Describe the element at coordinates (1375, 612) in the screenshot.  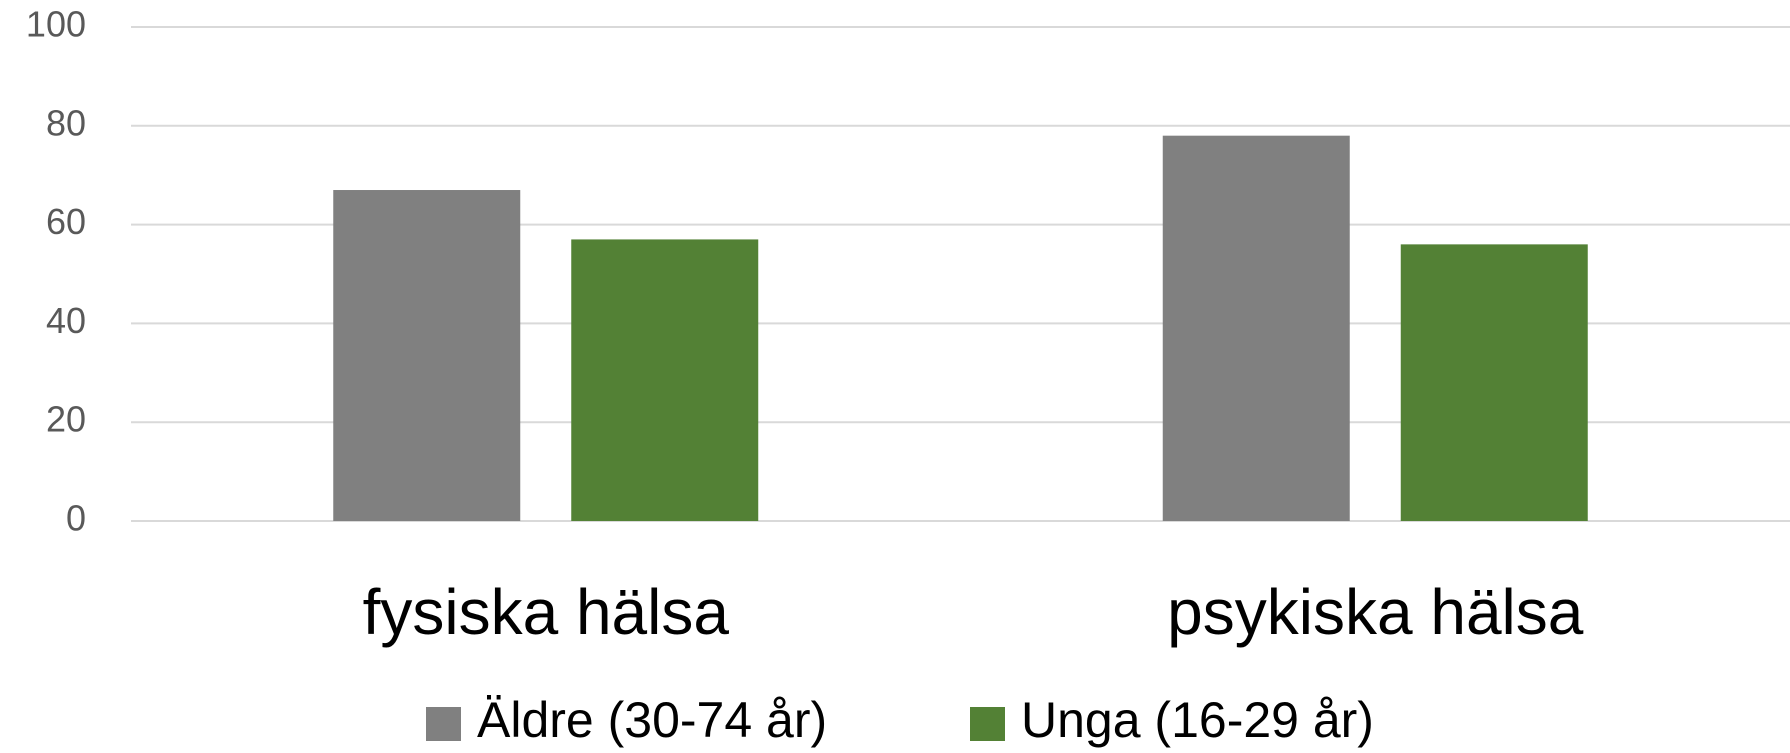
I see `x-tick-label: psykiska hälsa` at that location.